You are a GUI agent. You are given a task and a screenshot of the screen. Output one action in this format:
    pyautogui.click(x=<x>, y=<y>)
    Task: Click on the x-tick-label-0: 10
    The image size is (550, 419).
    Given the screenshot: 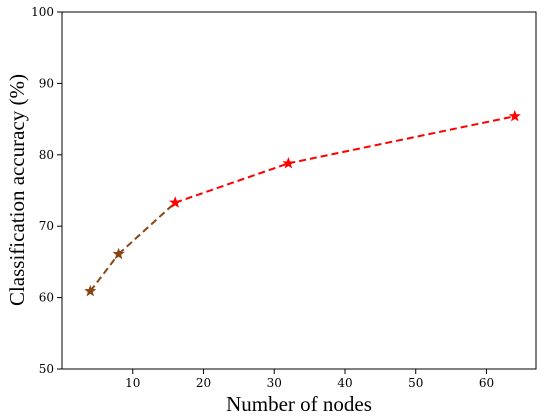 What is the action you would take?
    pyautogui.click(x=132, y=383)
    